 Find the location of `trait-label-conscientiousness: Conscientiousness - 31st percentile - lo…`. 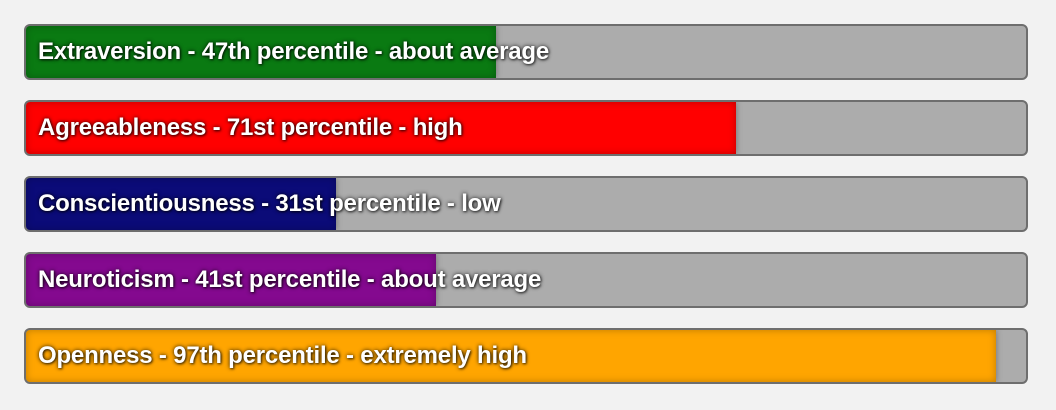

trait-label-conscientiousness: Conscientiousness - 31st percentile - lo… is located at coordinates (269, 203).